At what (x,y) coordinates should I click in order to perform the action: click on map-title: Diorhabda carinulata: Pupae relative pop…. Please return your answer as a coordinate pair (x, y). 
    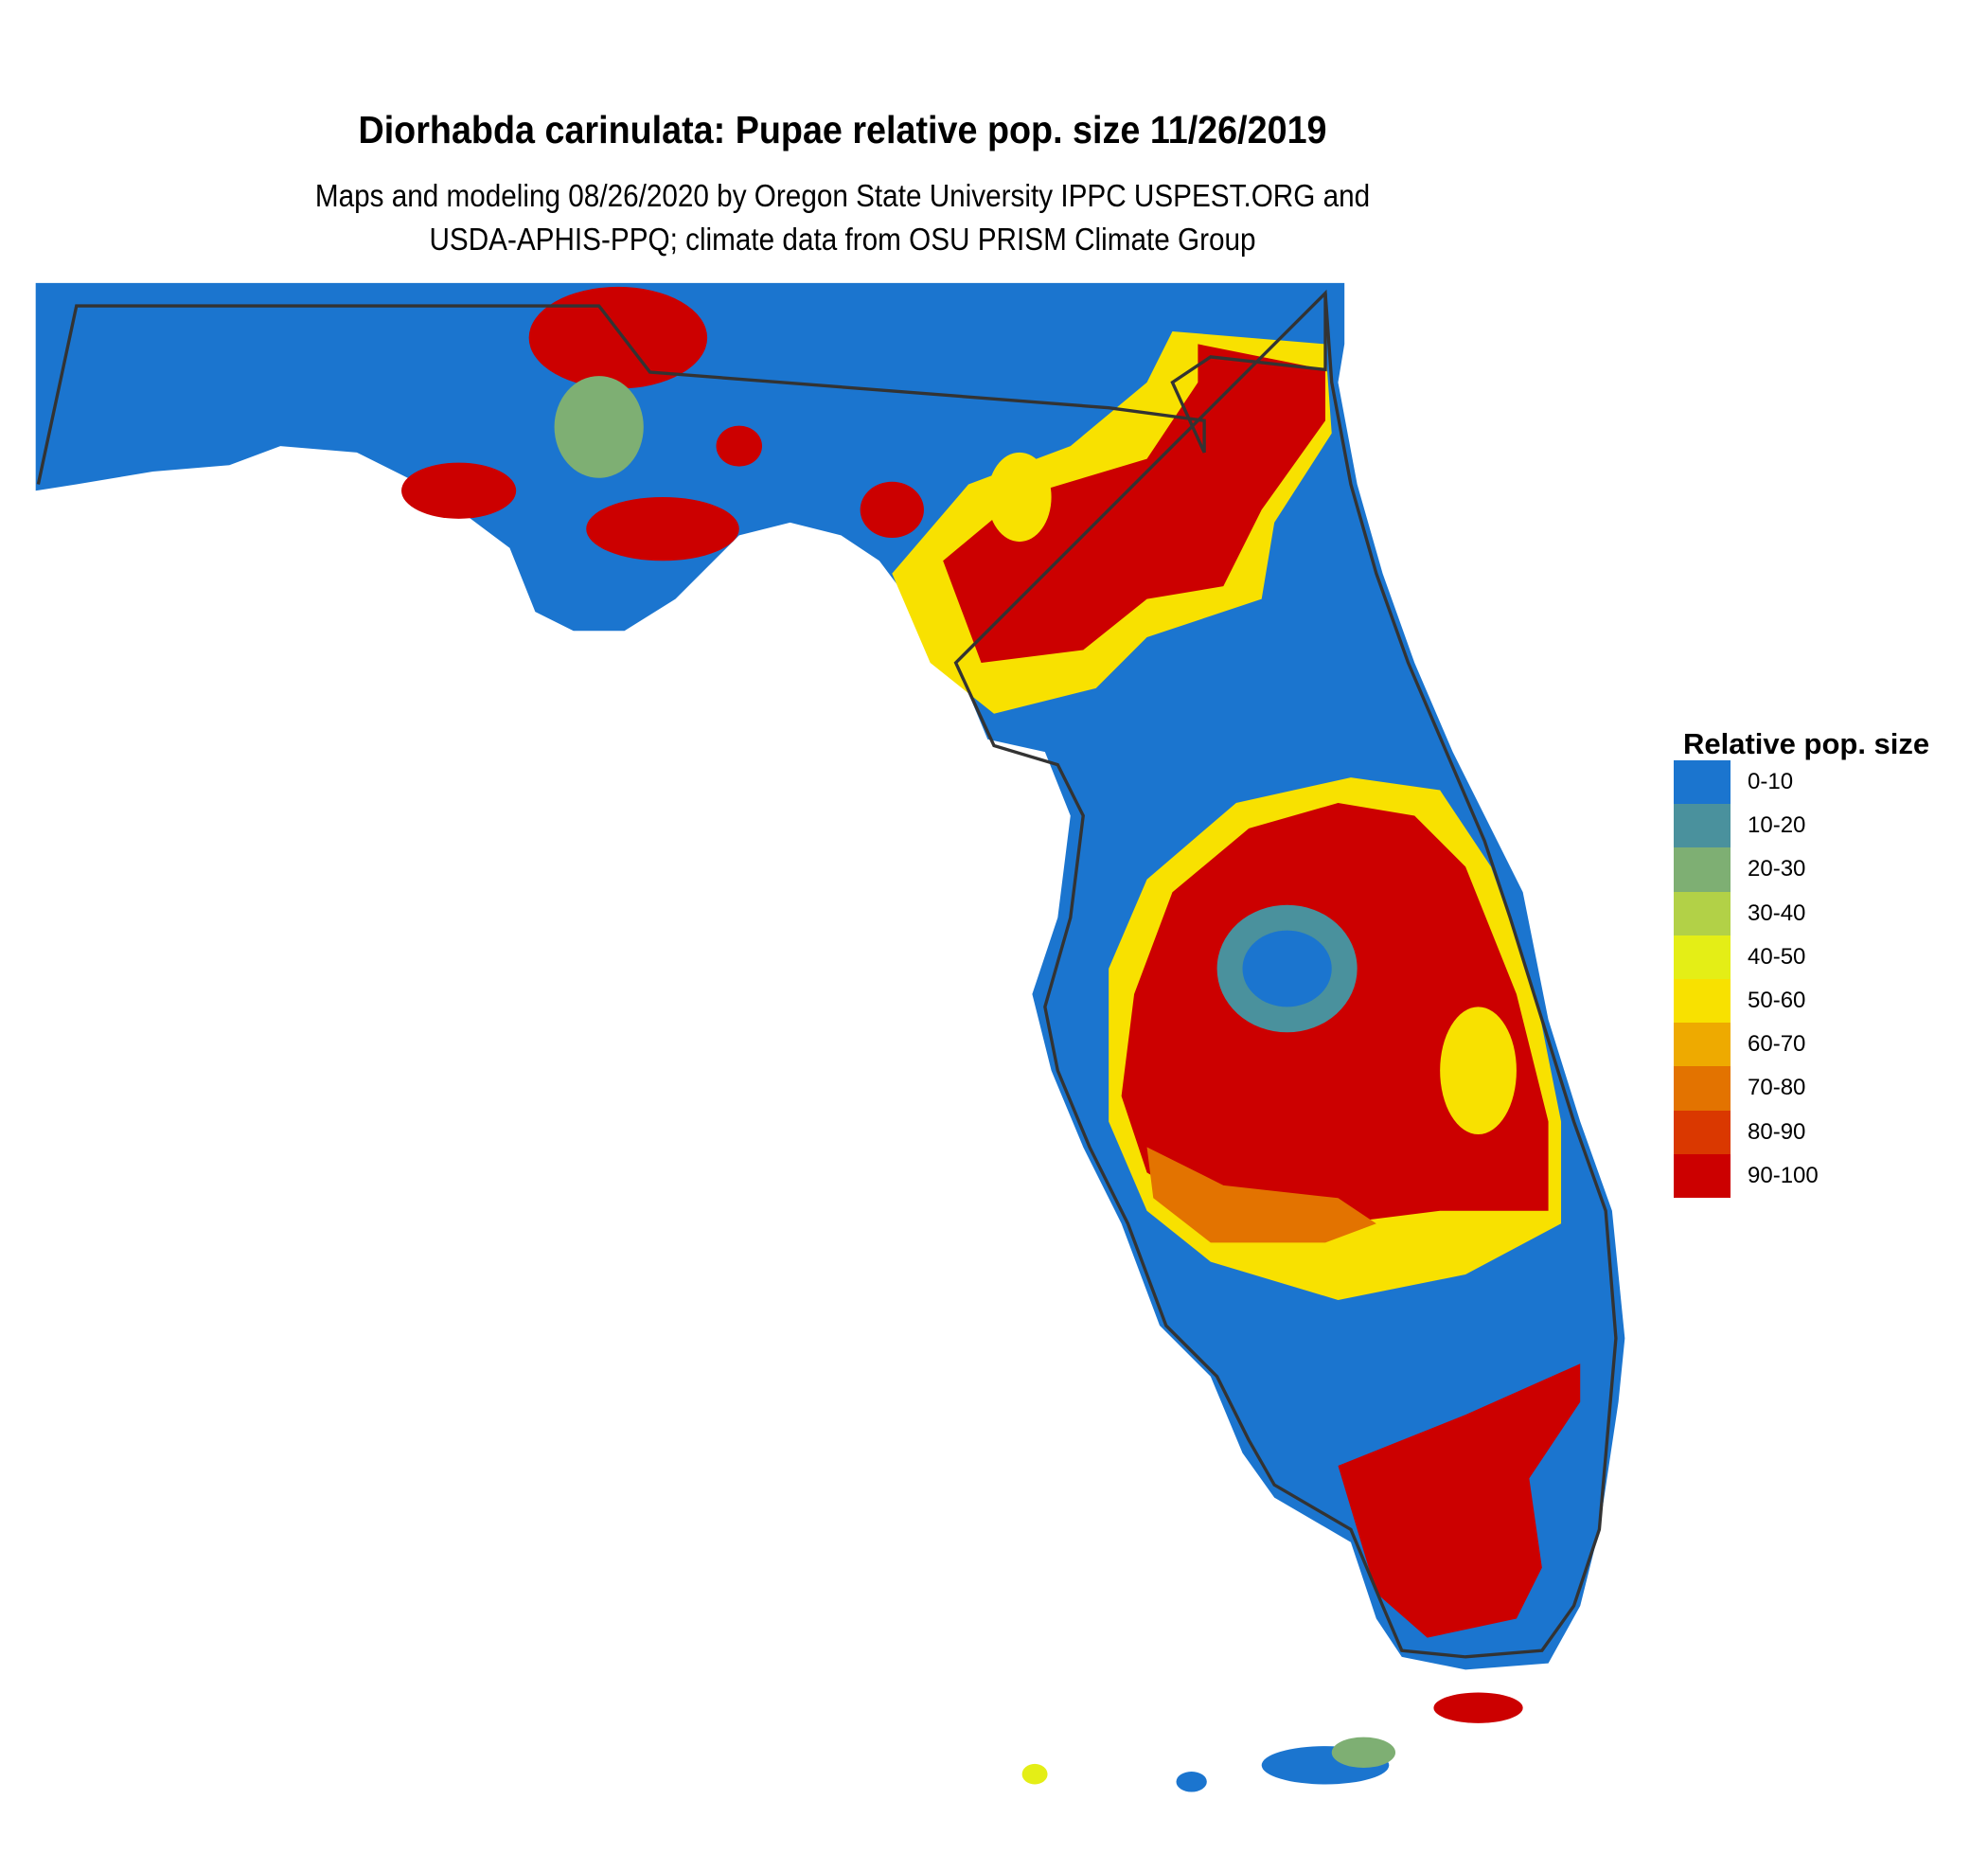
    Looking at the image, I should click on (842, 129).